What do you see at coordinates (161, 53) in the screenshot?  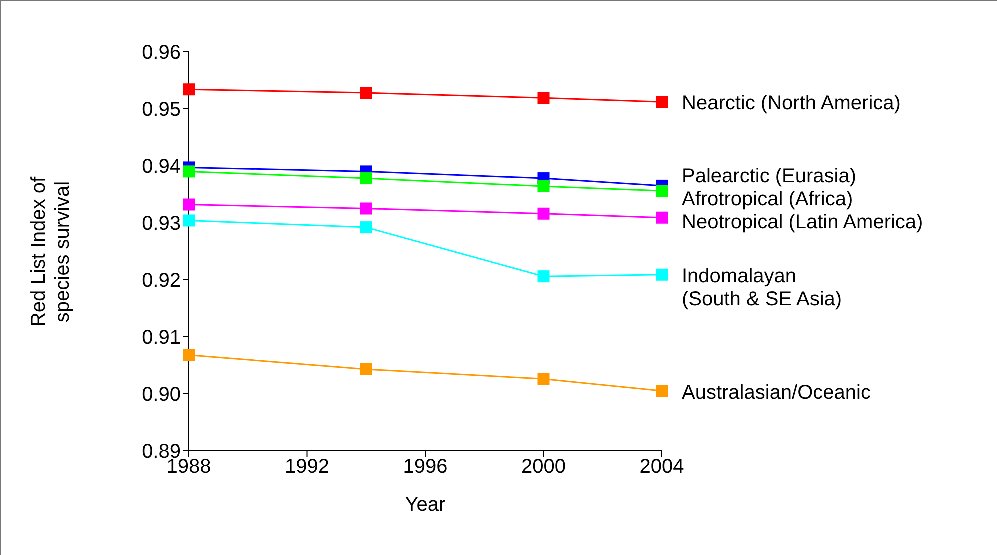 I see `y-tick-label: 0.96` at bounding box center [161, 53].